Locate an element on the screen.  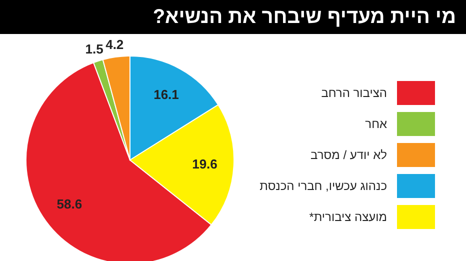
legend-label: מועצה ציבורית* is located at coordinates (348, 217).